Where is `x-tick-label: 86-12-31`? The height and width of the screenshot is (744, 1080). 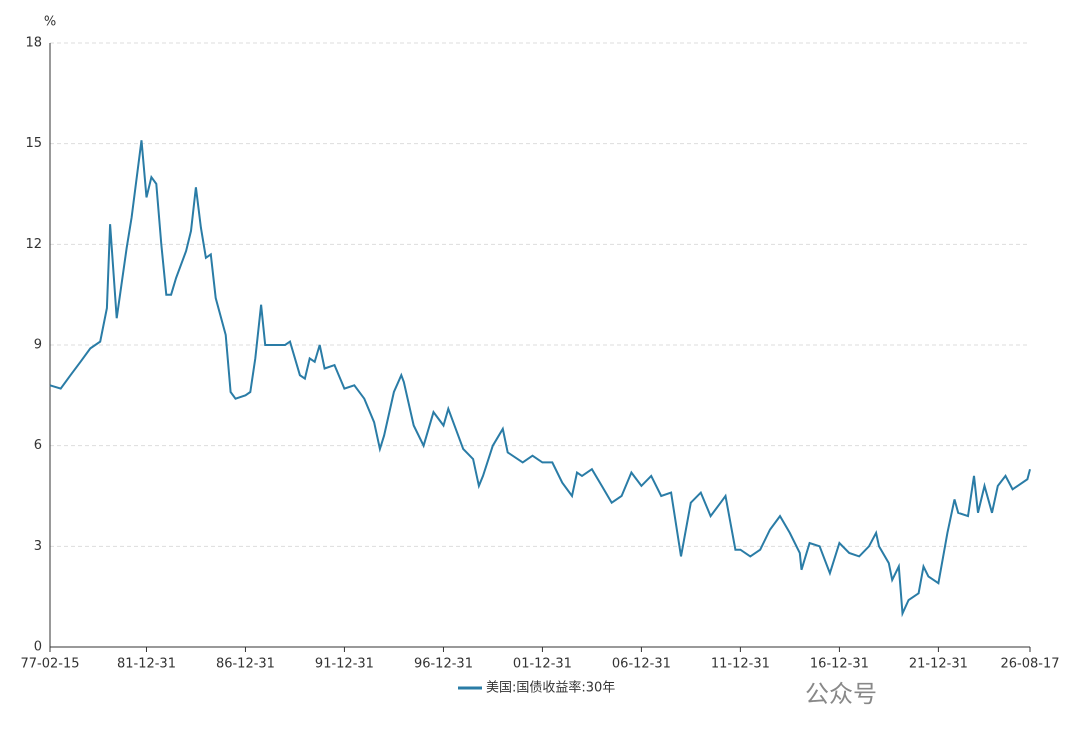 x-tick-label: 86-12-31 is located at coordinates (245, 664).